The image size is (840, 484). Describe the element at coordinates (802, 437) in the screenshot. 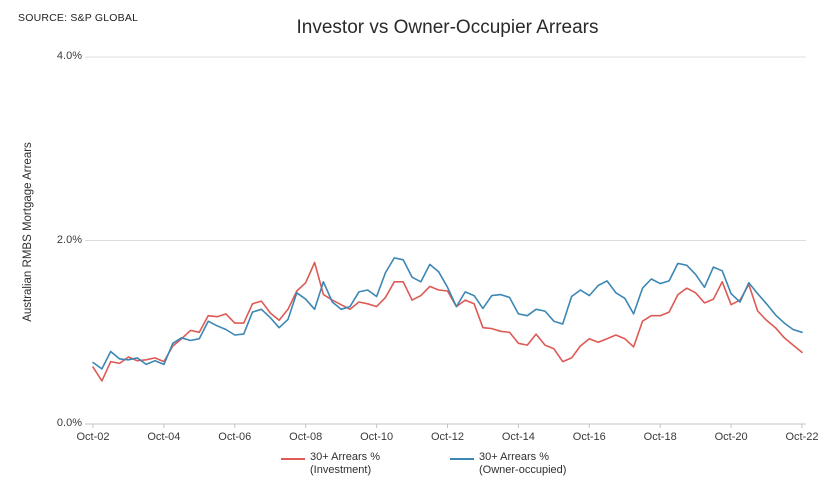

I see `x-tick-label: Oct-22` at that location.